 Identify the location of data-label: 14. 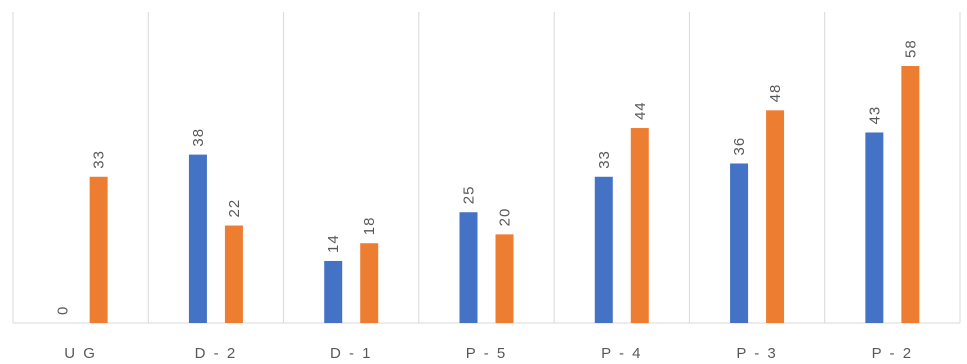
(333, 243).